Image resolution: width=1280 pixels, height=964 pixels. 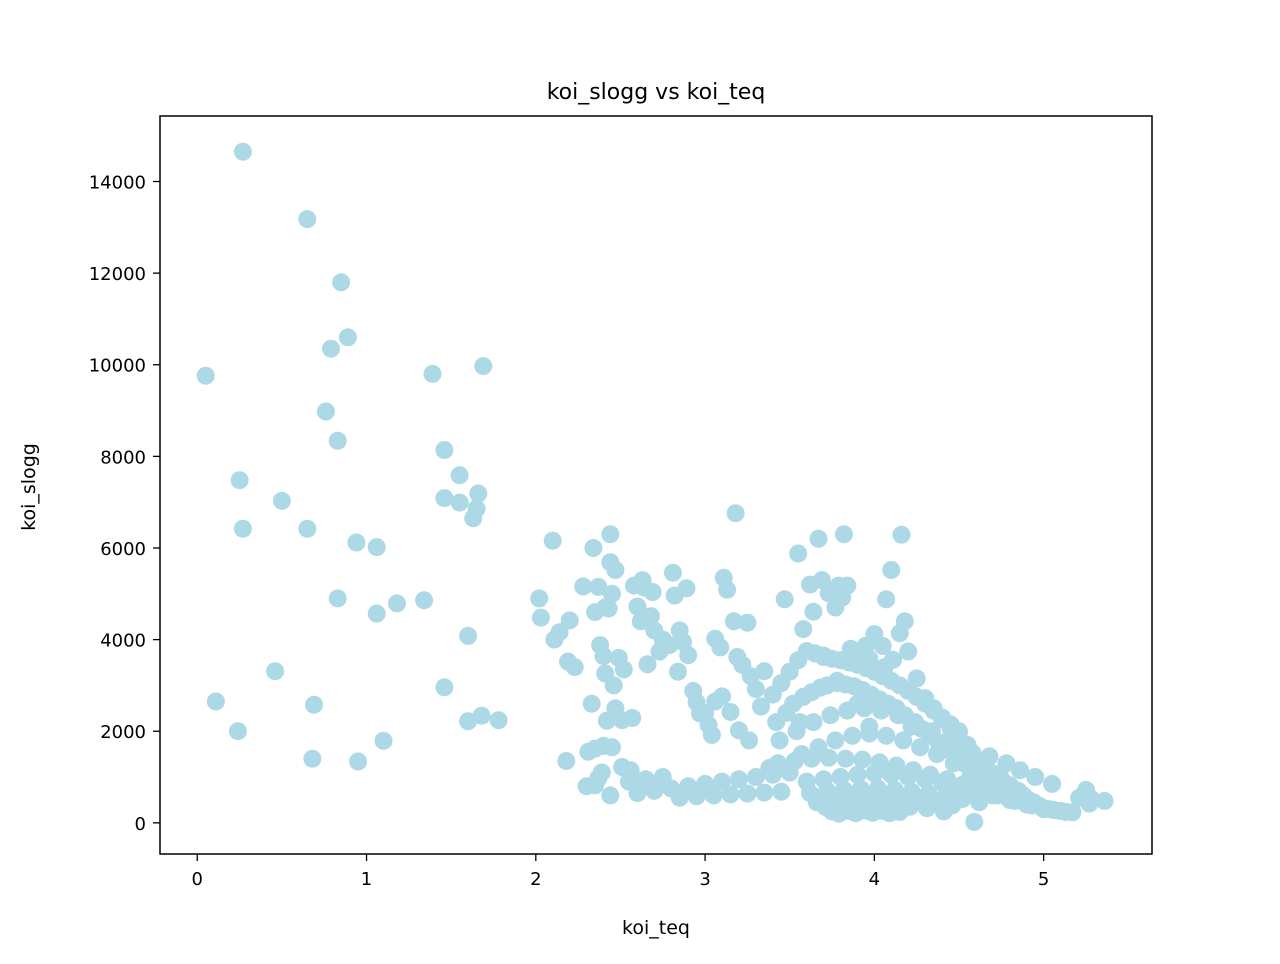 I want to click on x-tick-label: 0, so click(x=197, y=879).